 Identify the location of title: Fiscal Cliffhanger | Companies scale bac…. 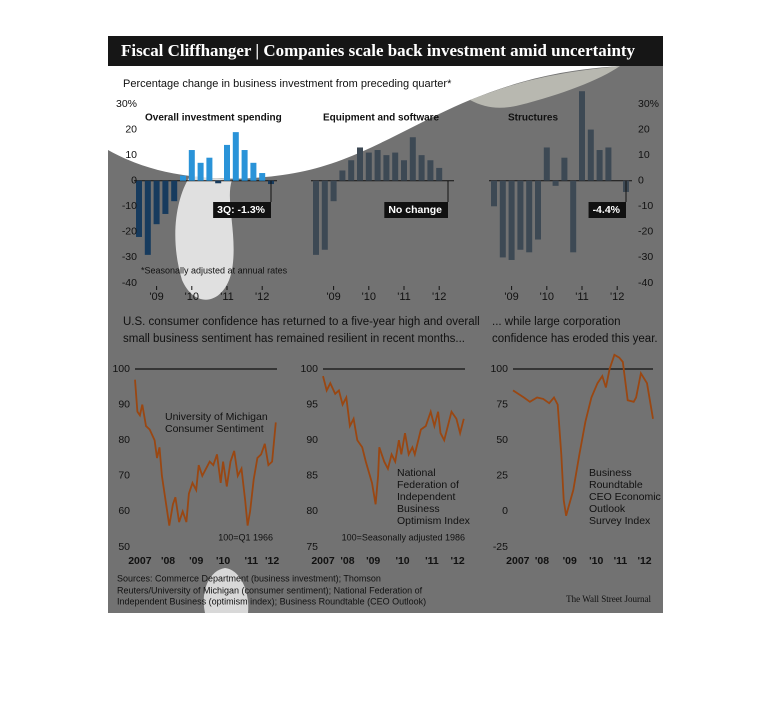
(378, 50).